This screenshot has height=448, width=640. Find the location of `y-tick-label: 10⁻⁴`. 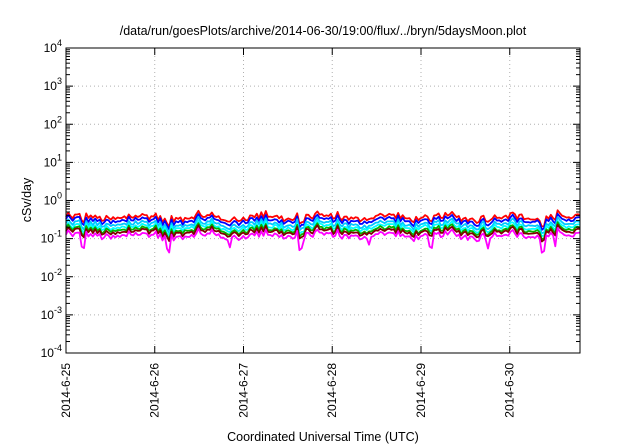

y-tick-label: 10⁻⁴ is located at coordinates (51, 351).